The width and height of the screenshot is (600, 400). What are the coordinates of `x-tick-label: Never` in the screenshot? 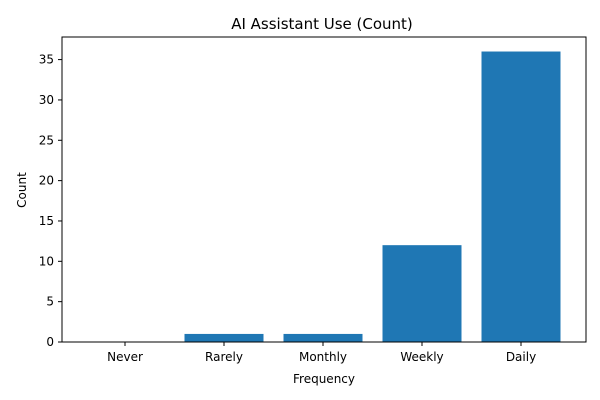 It's located at (125, 357).